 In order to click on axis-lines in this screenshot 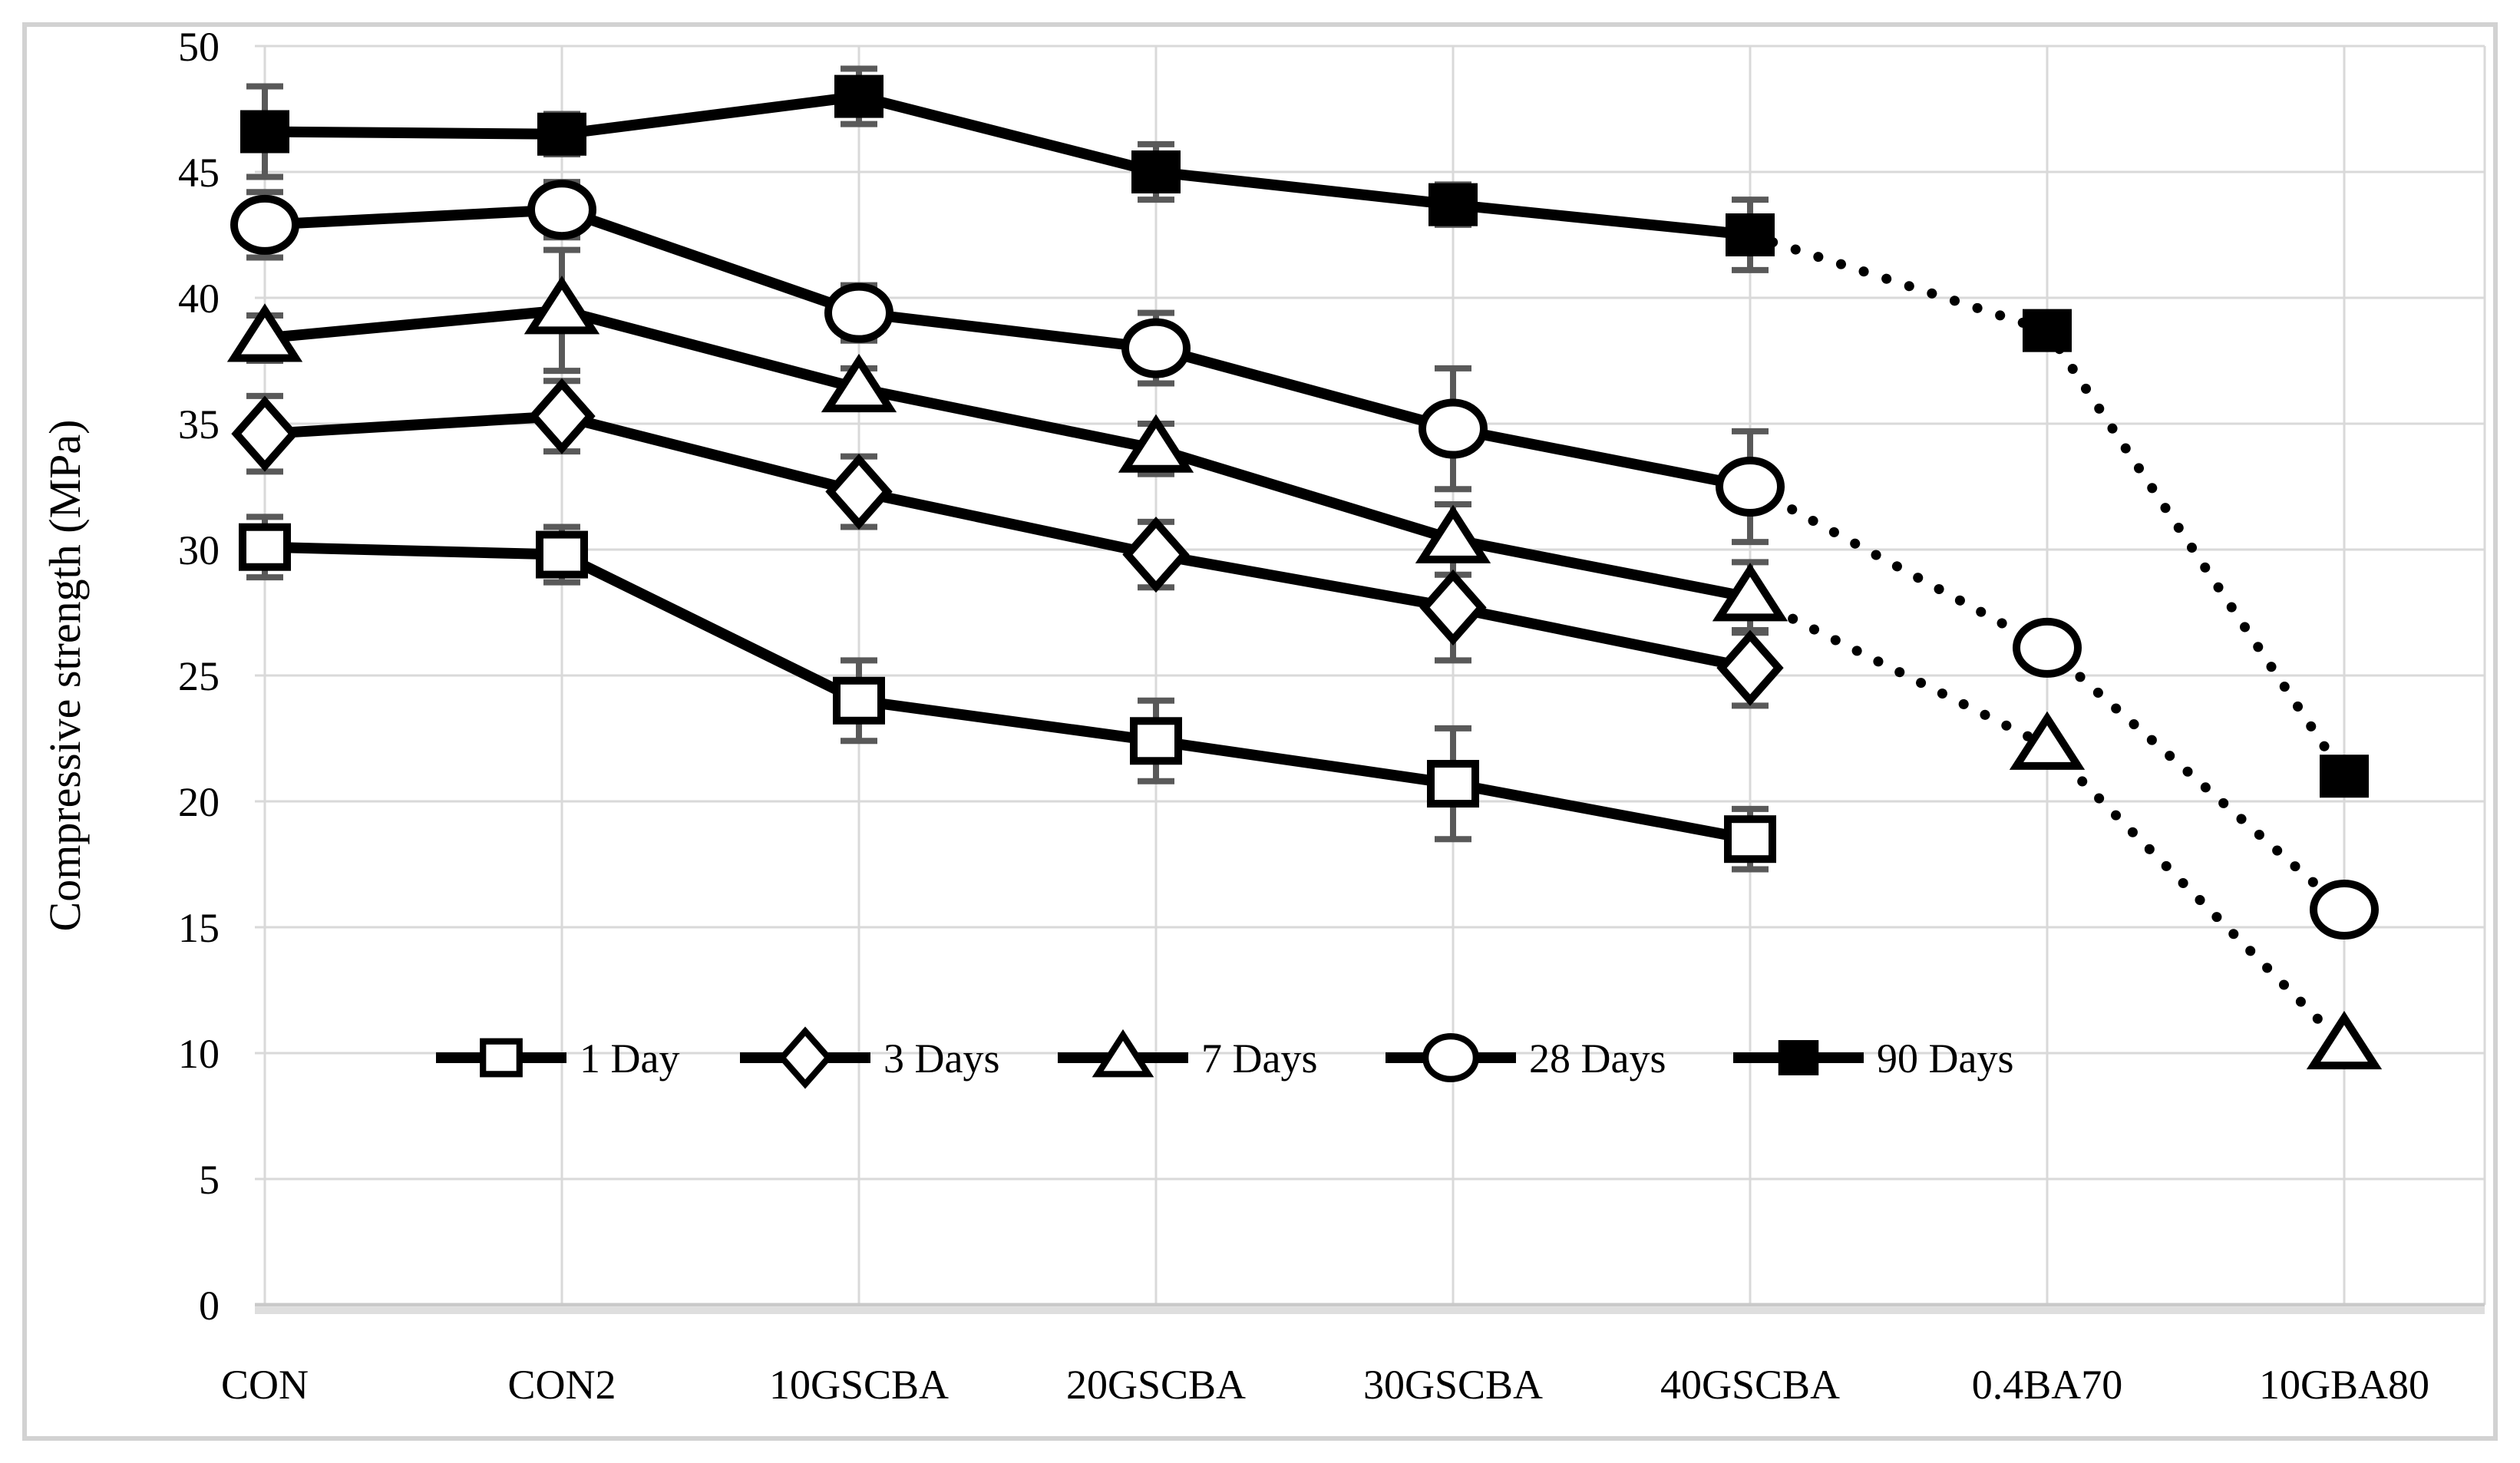, I will do `click(1370, 1308)`.